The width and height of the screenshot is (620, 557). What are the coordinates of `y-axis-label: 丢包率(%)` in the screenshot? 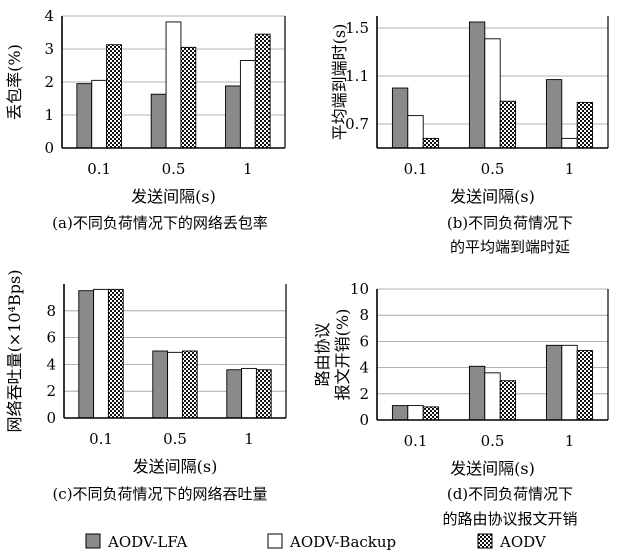 It's located at (14, 82).